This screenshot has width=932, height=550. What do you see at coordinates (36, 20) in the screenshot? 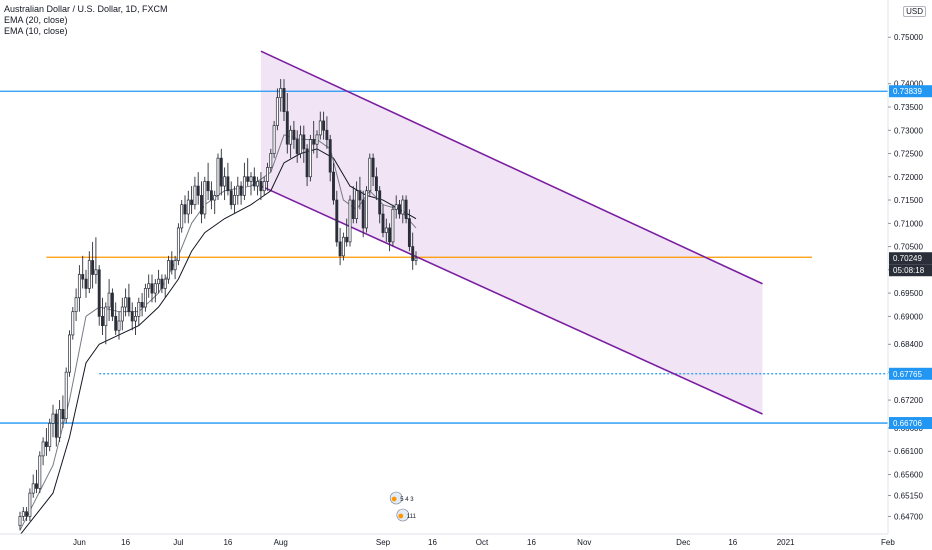
I see `legend-ema20: EMA (20, close)` at bounding box center [36, 20].